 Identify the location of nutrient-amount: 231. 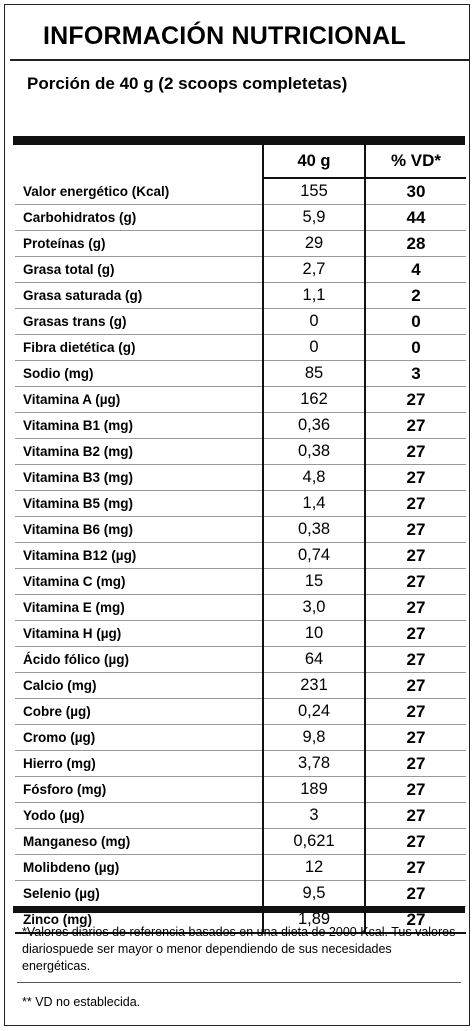
(314, 685).